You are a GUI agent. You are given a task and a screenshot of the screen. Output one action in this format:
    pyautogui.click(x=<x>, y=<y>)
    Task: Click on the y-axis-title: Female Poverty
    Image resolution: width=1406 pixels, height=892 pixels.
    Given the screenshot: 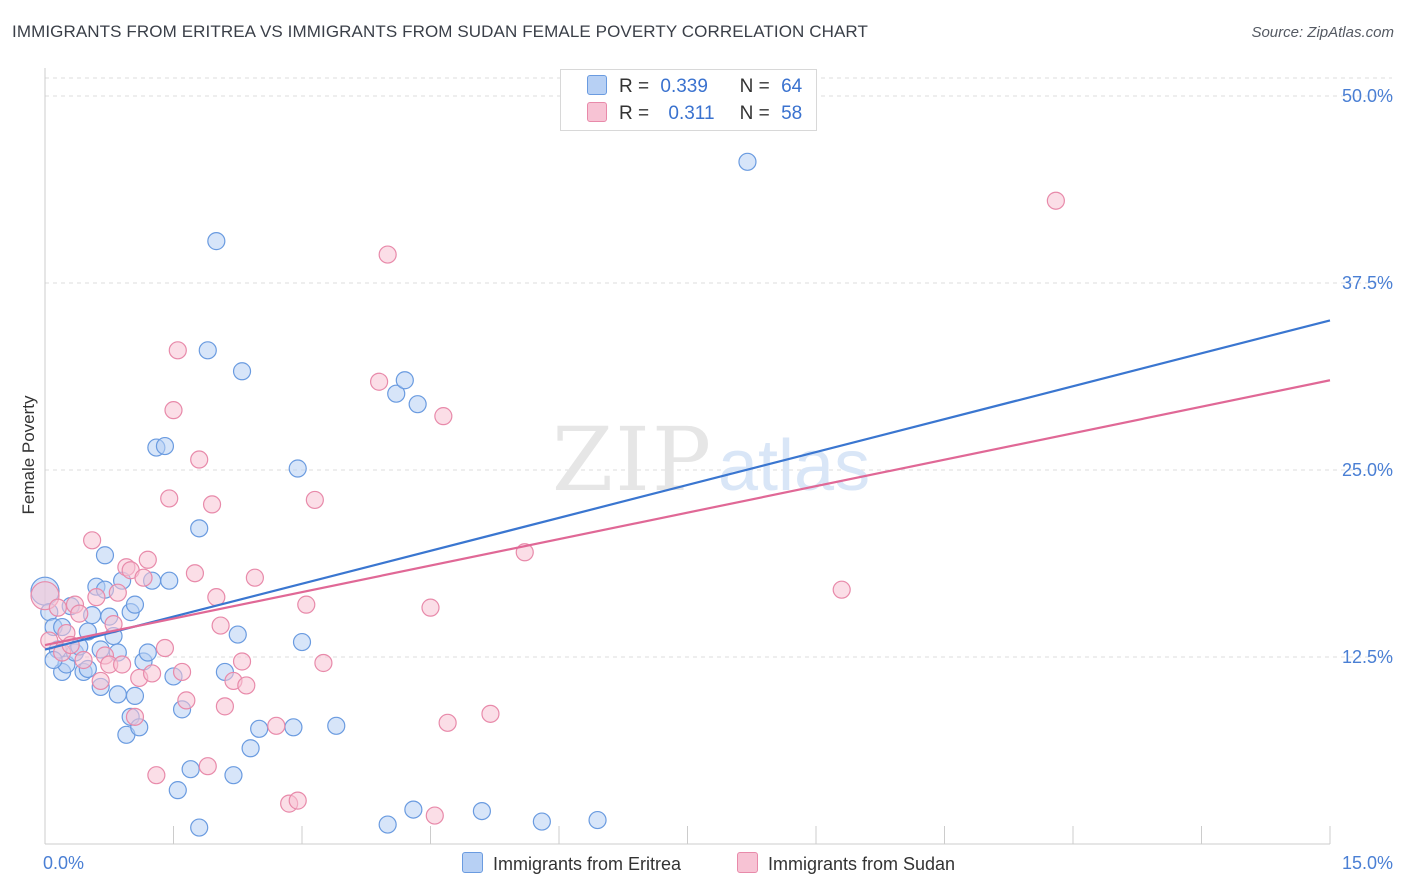 What is the action you would take?
    pyautogui.click(x=28, y=455)
    